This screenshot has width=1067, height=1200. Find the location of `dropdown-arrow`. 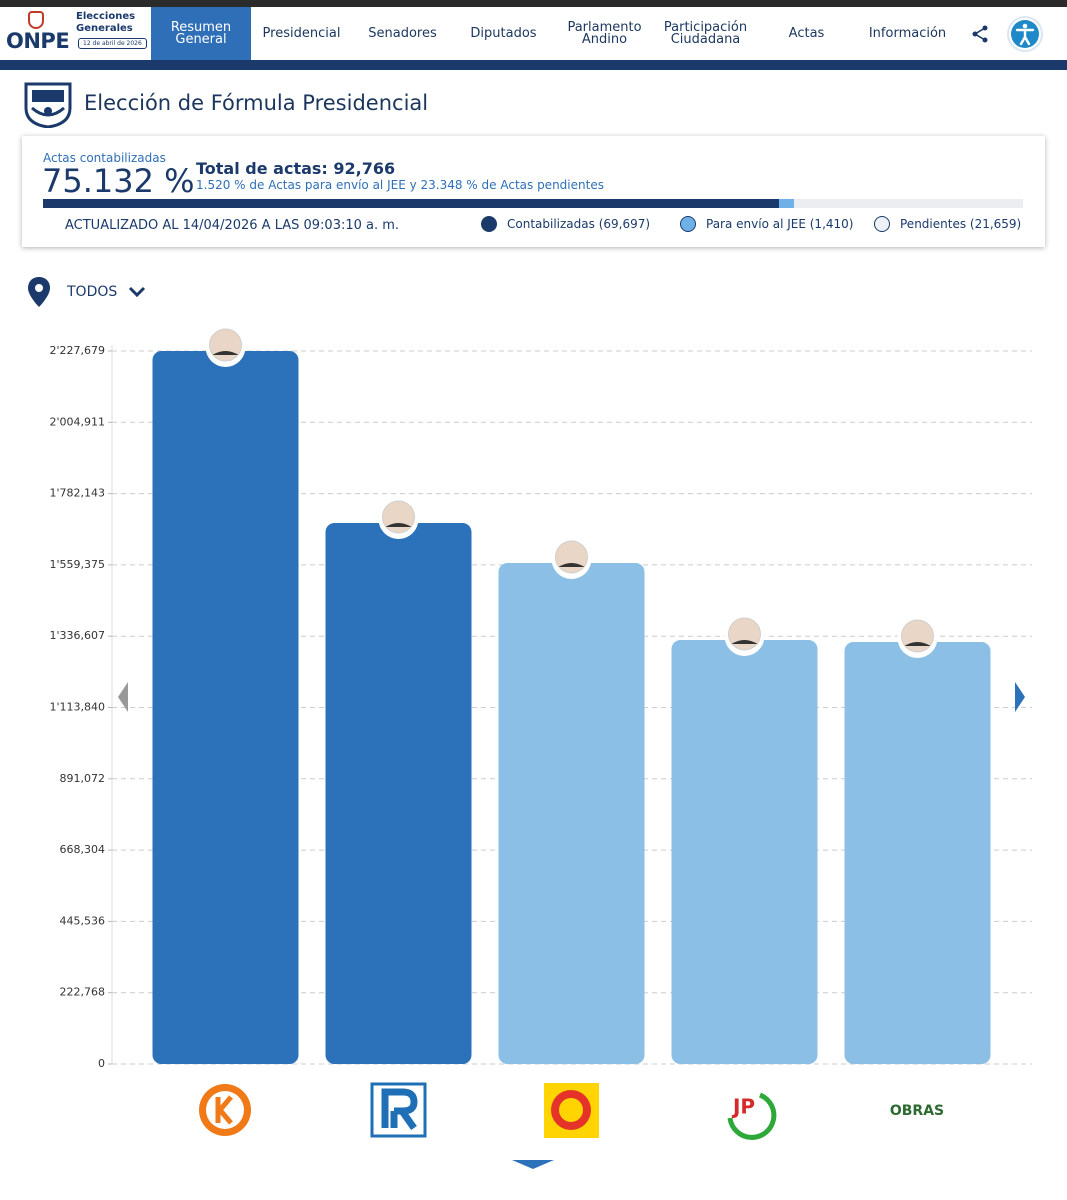

dropdown-arrow is located at coordinates (137, 292).